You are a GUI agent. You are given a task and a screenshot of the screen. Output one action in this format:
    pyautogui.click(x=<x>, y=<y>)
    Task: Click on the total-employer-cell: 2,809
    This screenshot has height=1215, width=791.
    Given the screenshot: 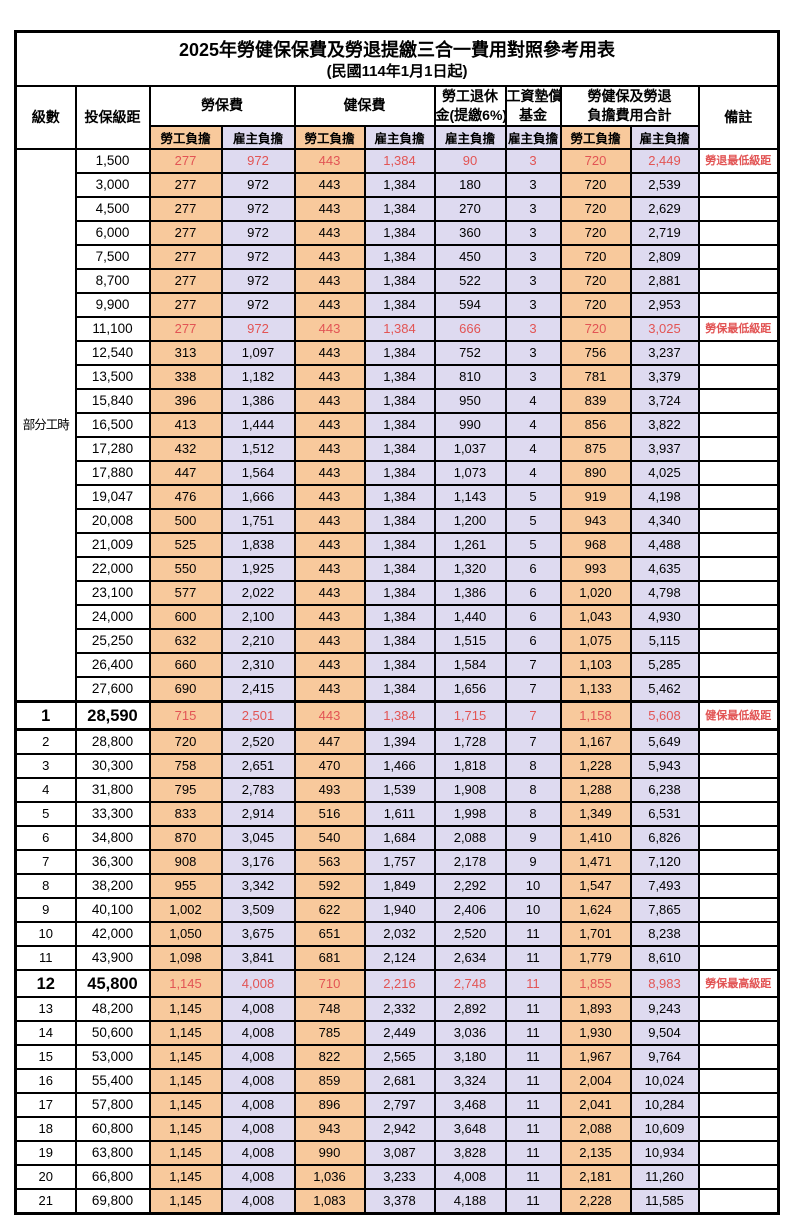 What is the action you would take?
    pyautogui.click(x=664, y=257)
    